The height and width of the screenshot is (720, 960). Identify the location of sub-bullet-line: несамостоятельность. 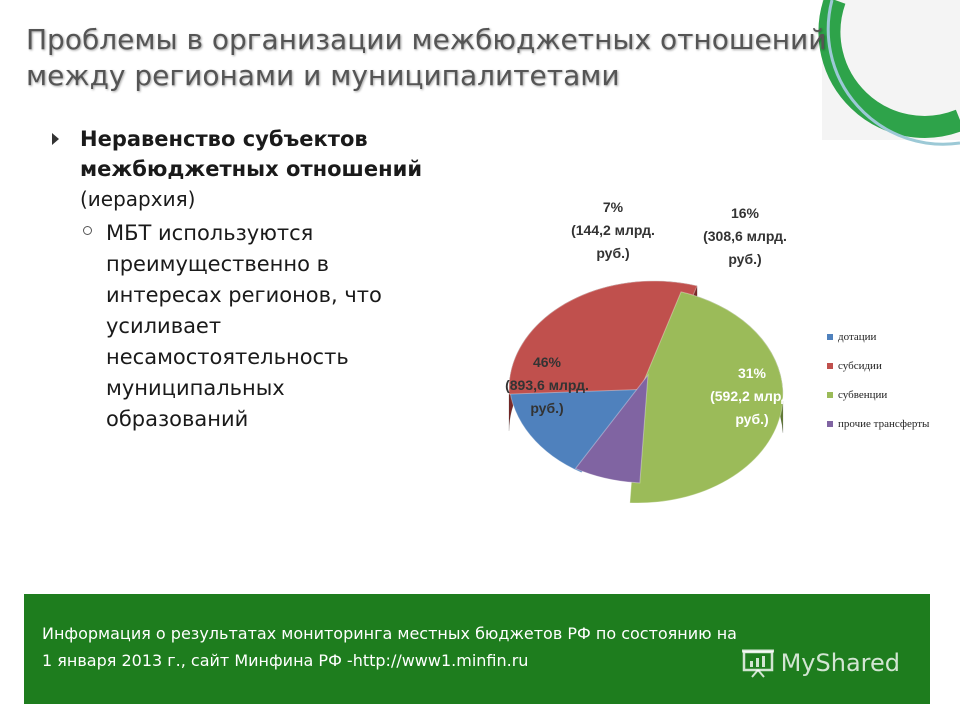
(227, 357).